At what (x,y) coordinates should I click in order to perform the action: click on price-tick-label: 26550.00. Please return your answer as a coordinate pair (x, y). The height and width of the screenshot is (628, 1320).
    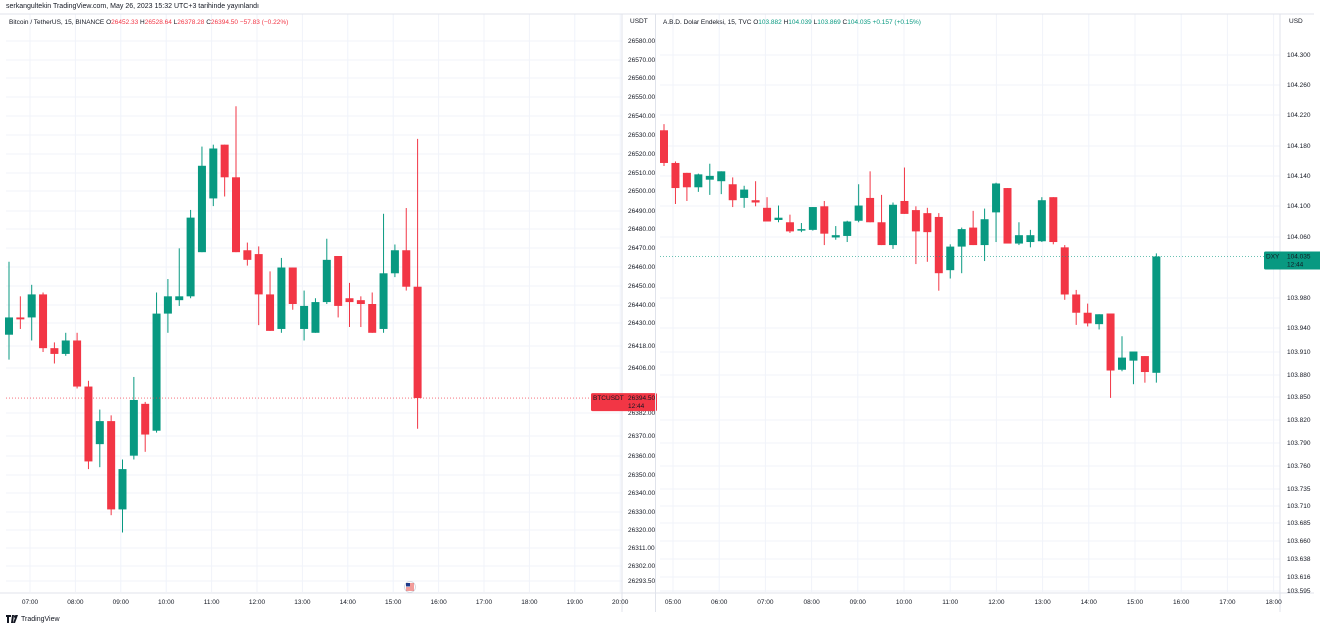
    Looking at the image, I should click on (641, 97).